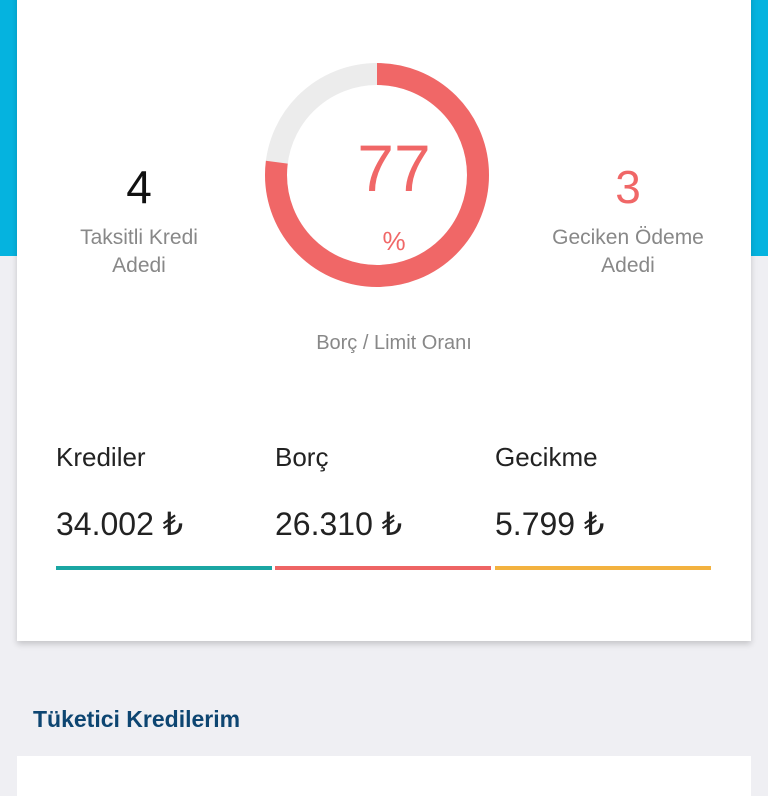  Describe the element at coordinates (394, 343) in the screenshot. I see `ratio-label: Borç / Limit Oranı` at that location.